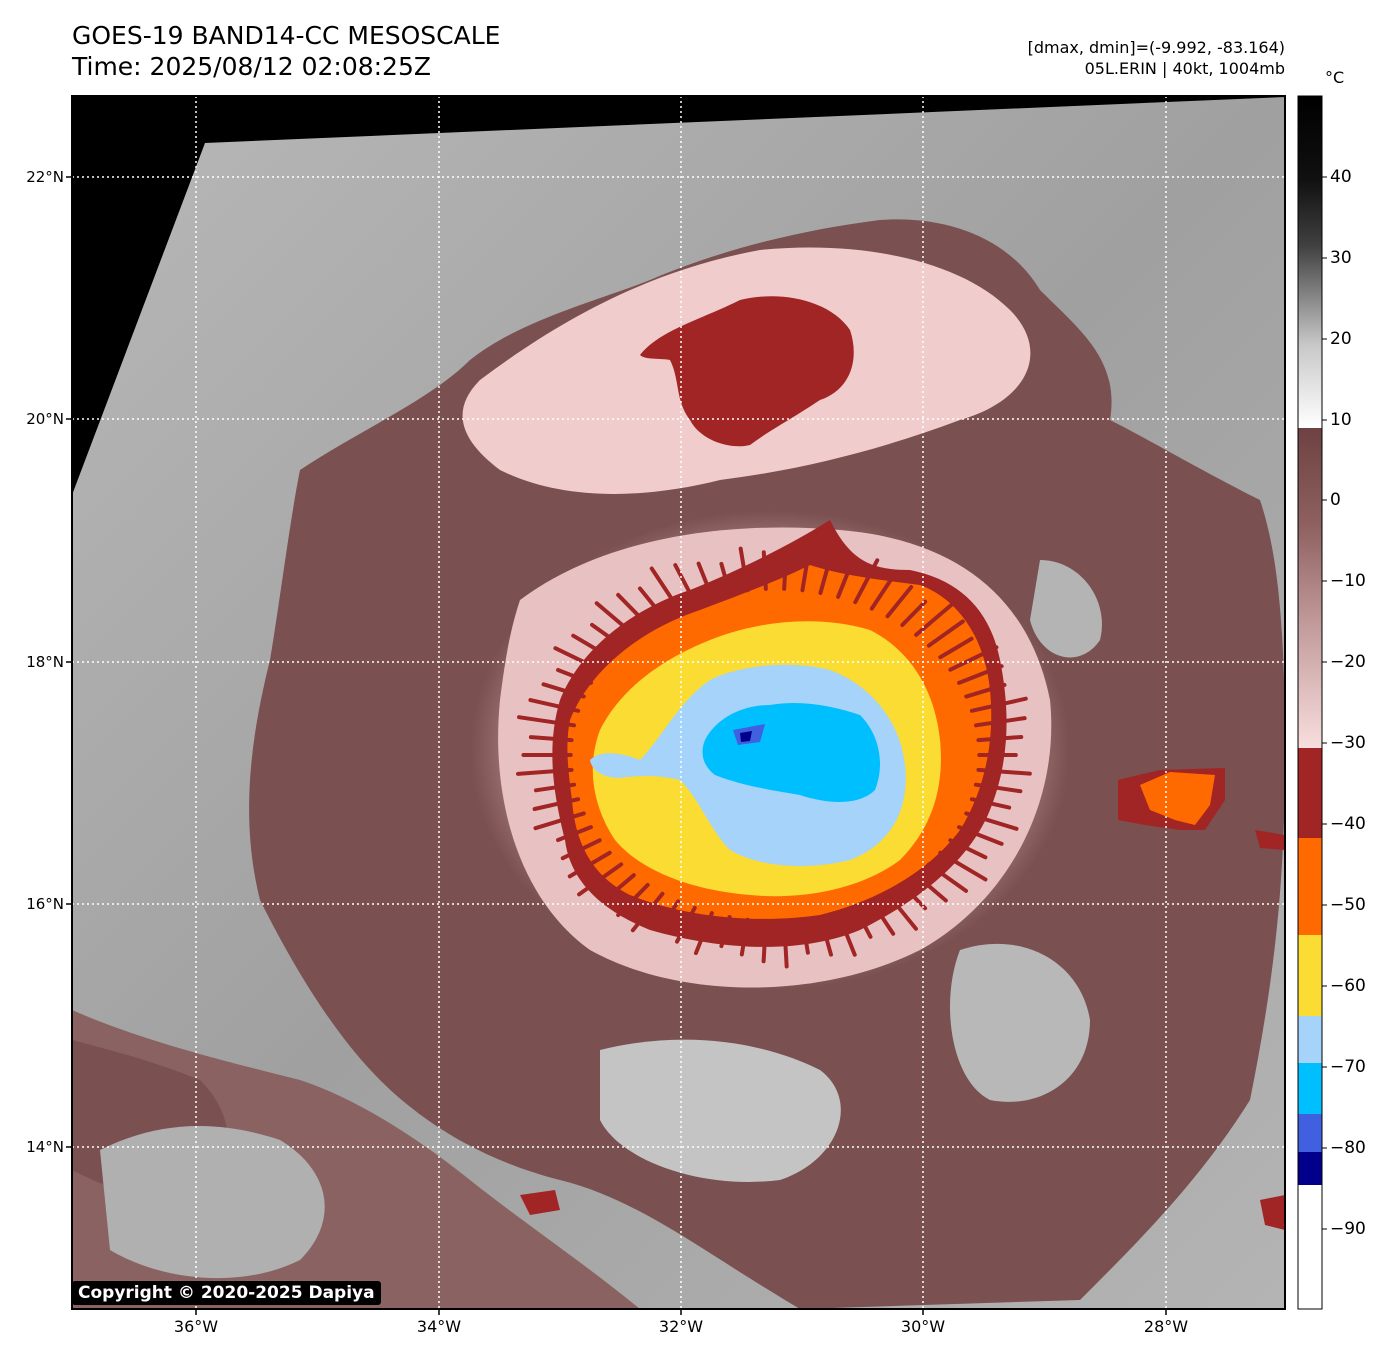  I want to click on colorbar-tick: 0, so click(1335, 500).